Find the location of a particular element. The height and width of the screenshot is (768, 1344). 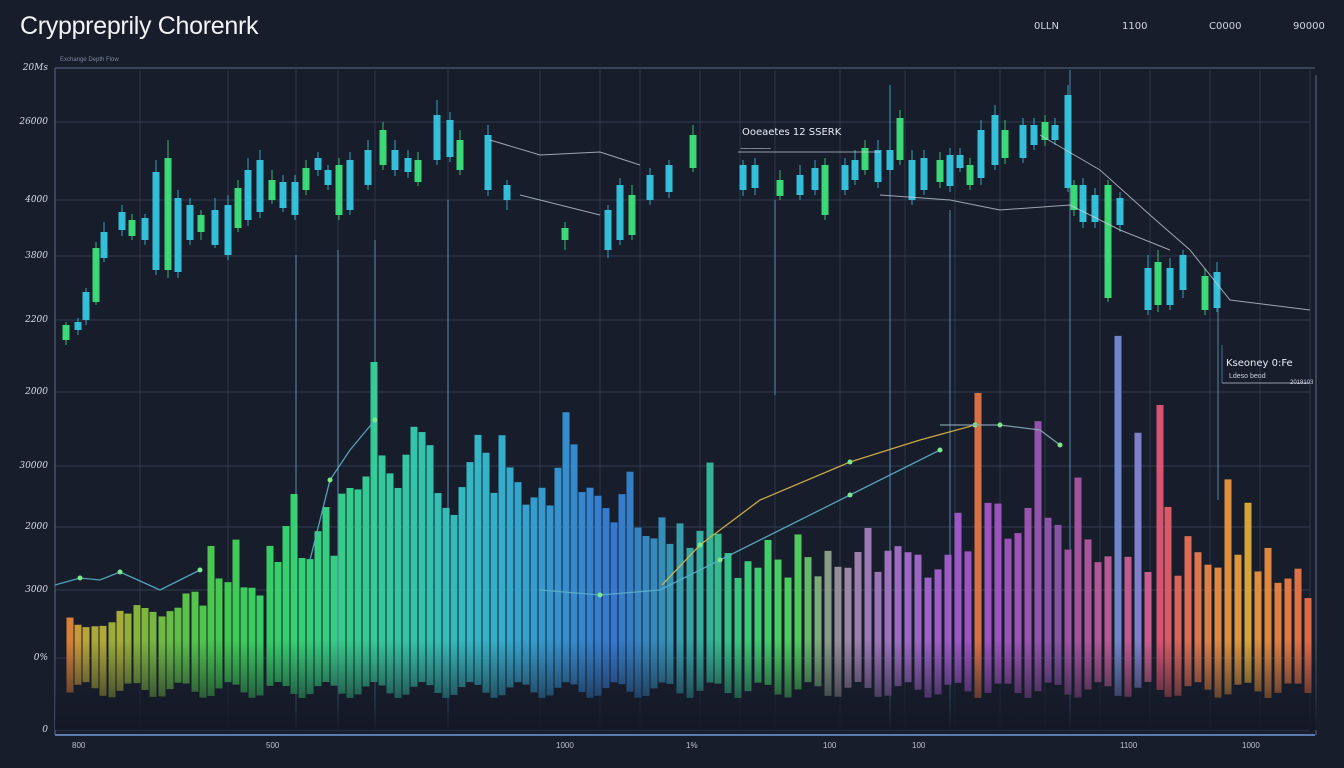

price-axis-tick: 20Ms is located at coordinates (35, 68).